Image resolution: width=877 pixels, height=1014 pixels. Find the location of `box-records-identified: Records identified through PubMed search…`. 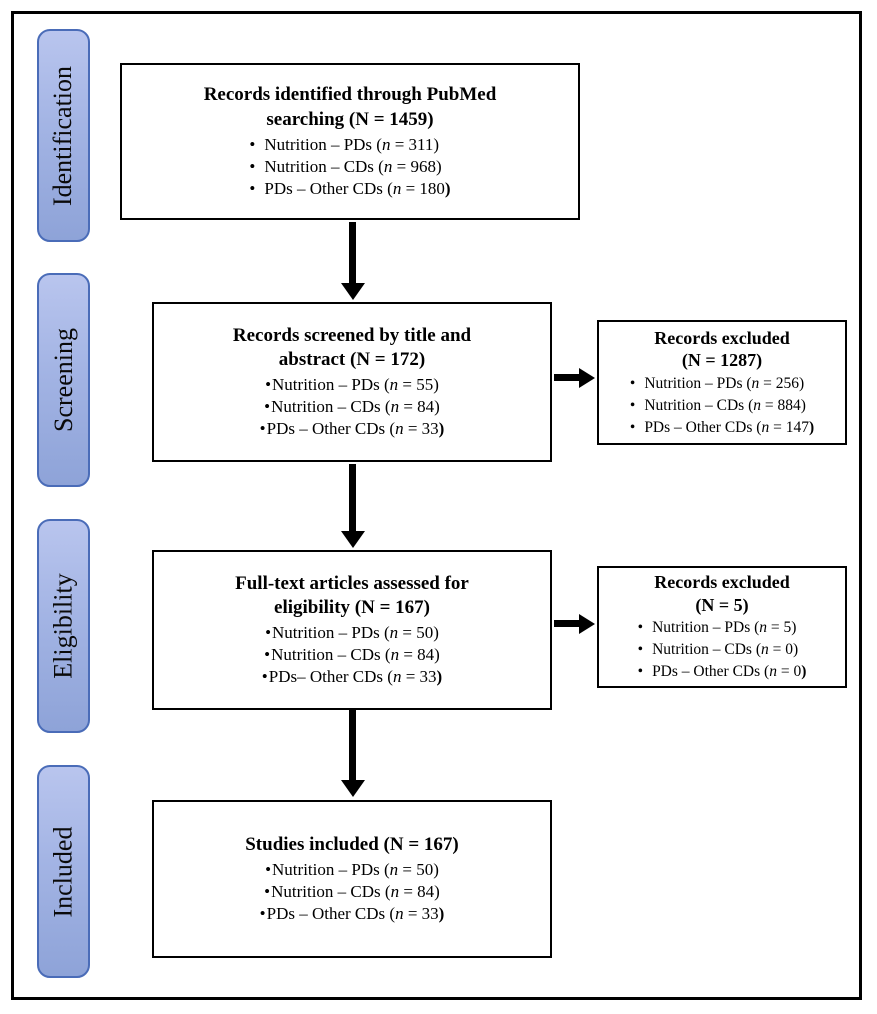

box-records-identified: Records identified through PubMed search… is located at coordinates (350, 141).